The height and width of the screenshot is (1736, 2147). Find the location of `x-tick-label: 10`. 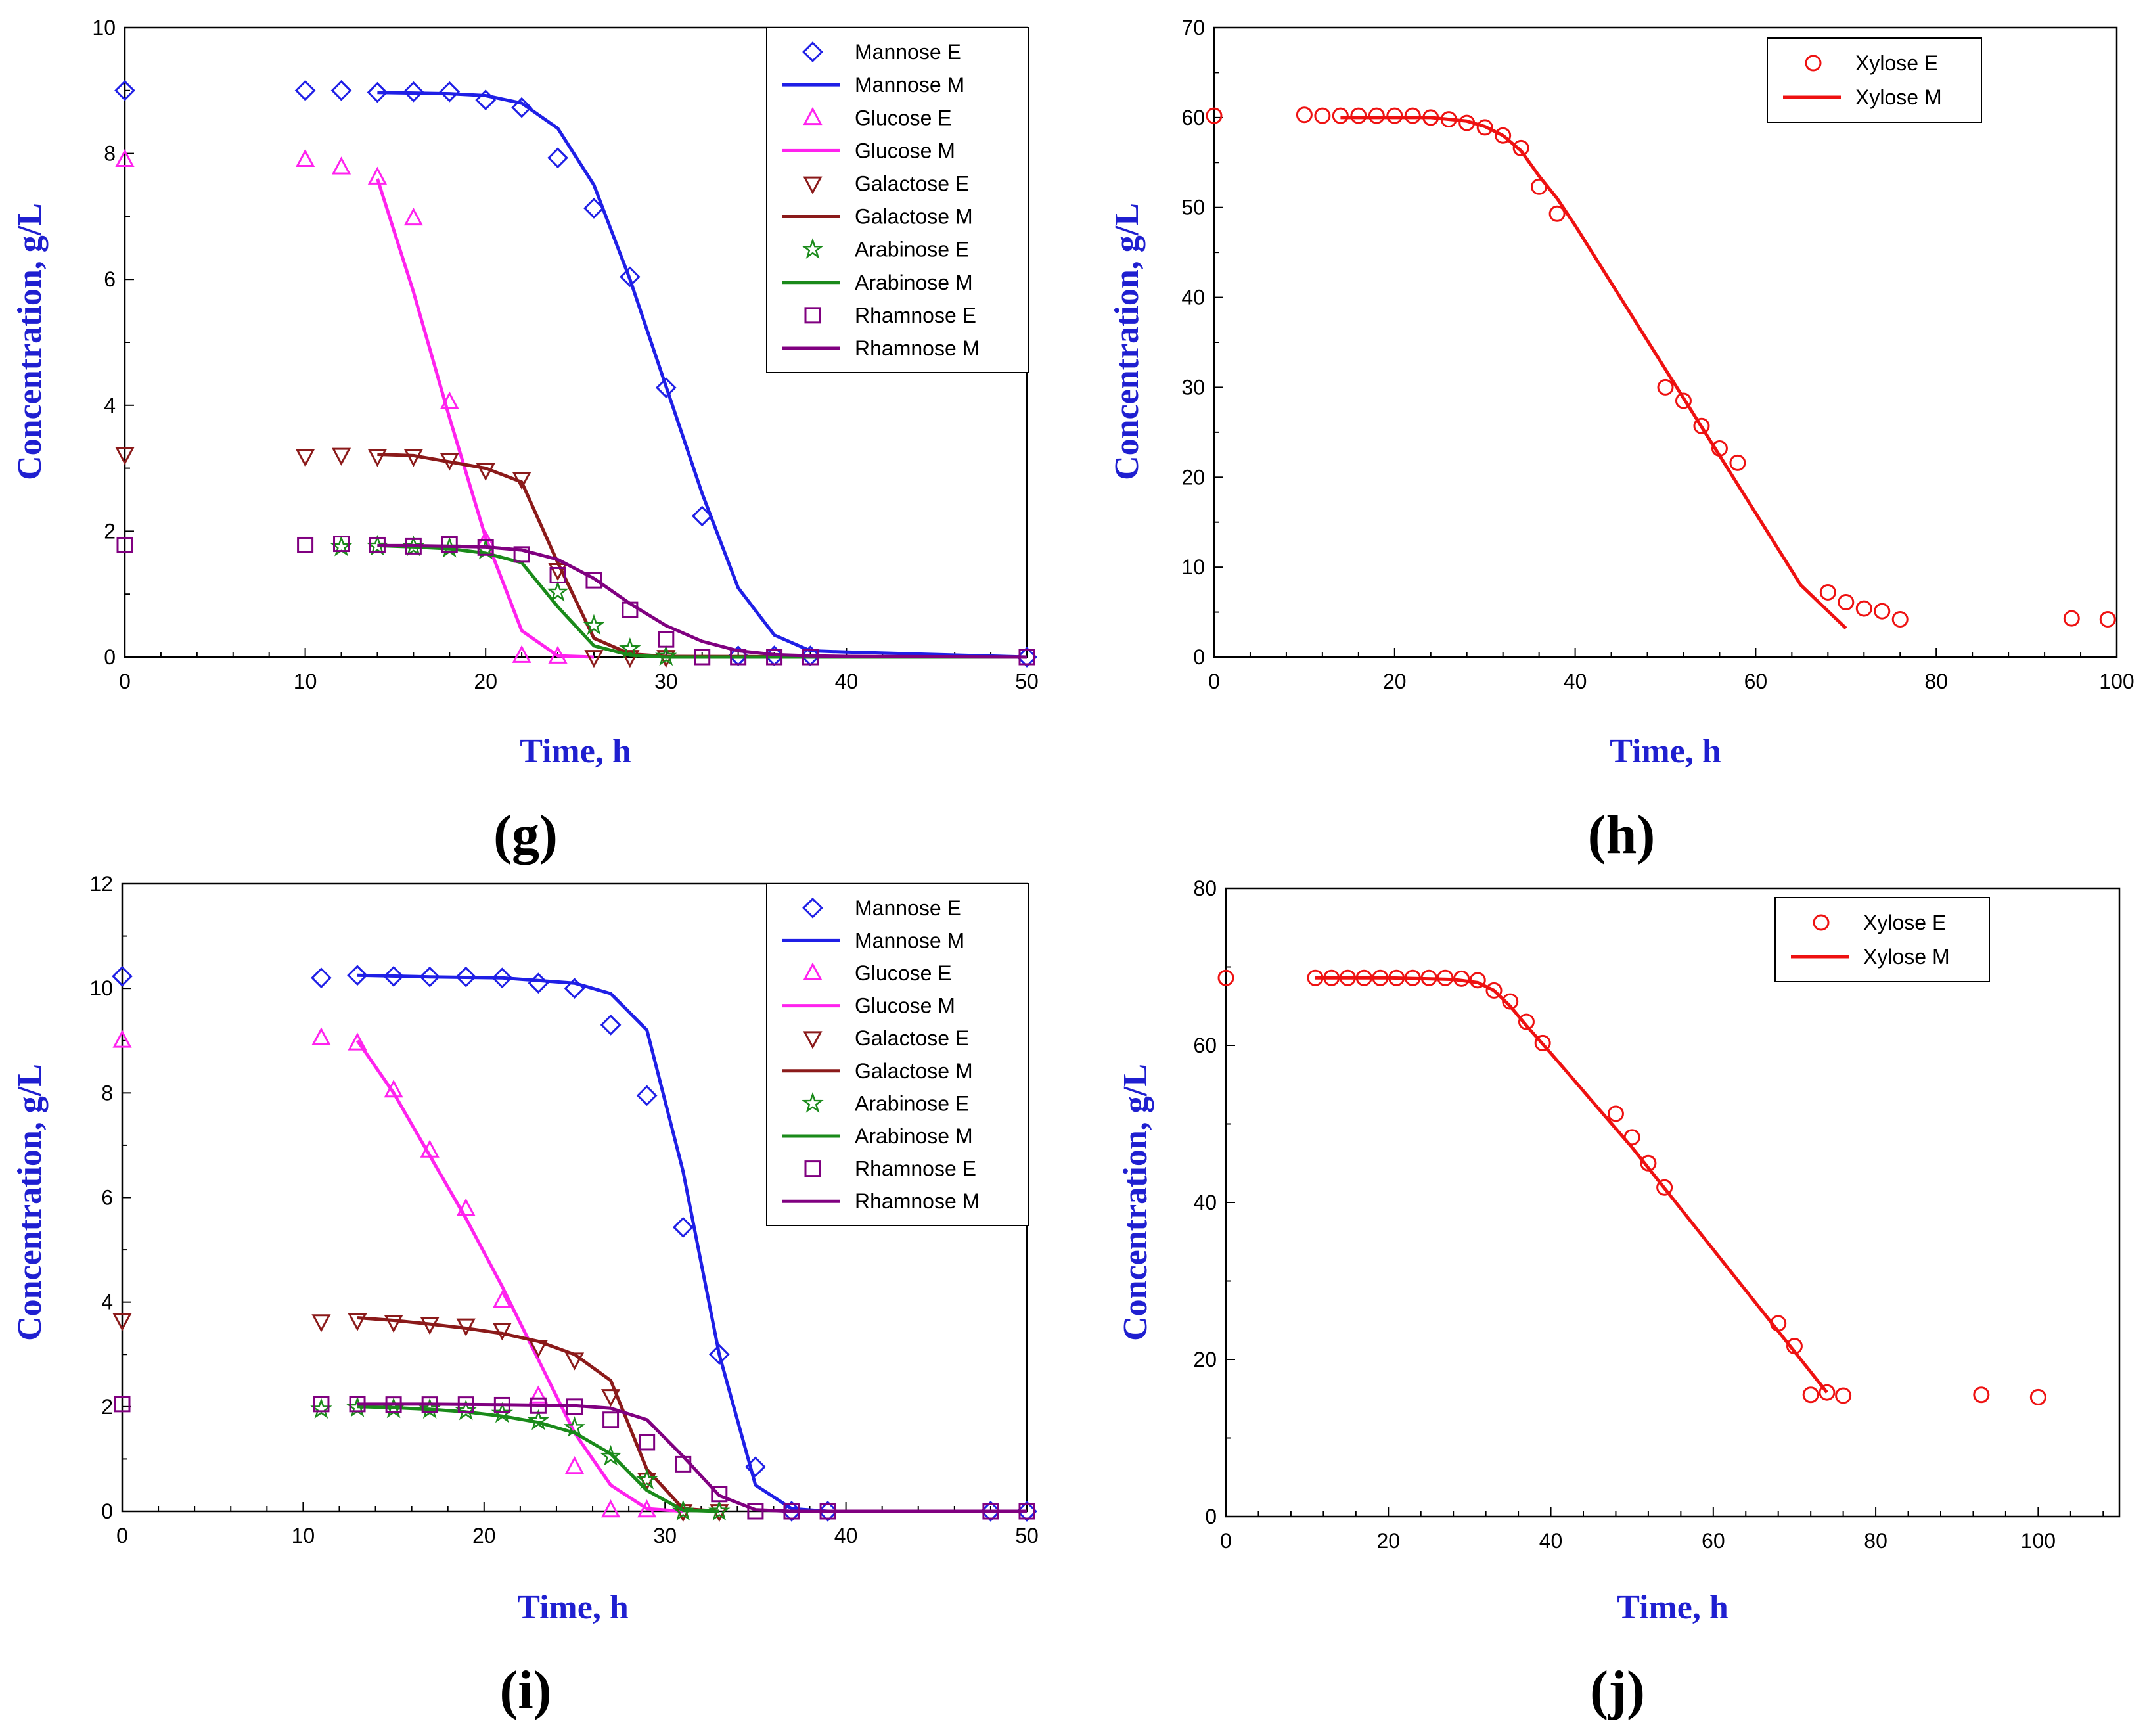

x-tick-label: 10 is located at coordinates (305, 681).